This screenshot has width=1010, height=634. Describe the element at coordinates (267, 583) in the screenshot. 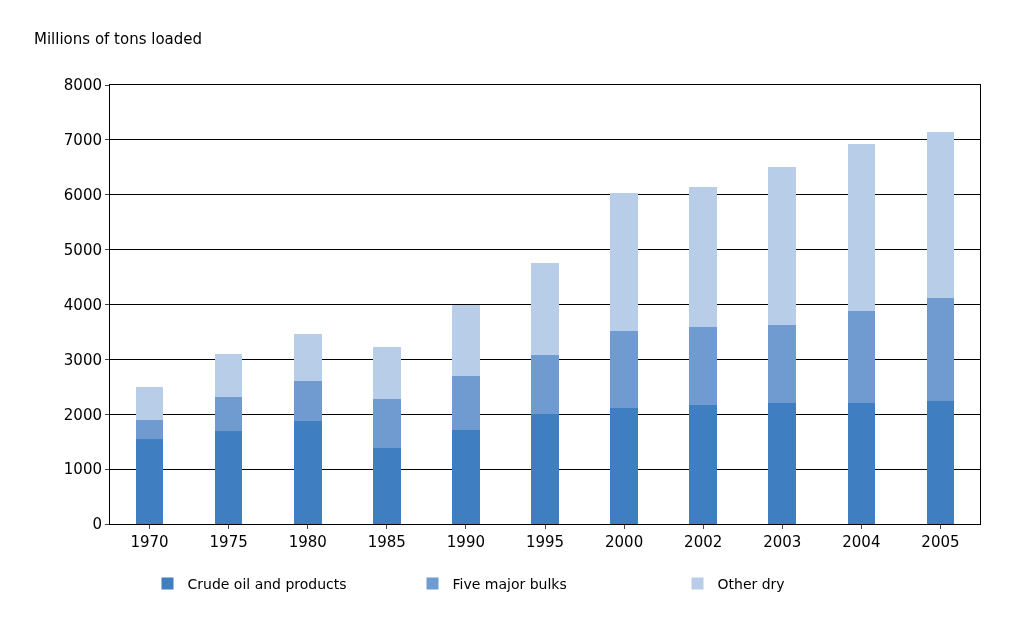

I see `legend-label: Crude oil and products` at that location.